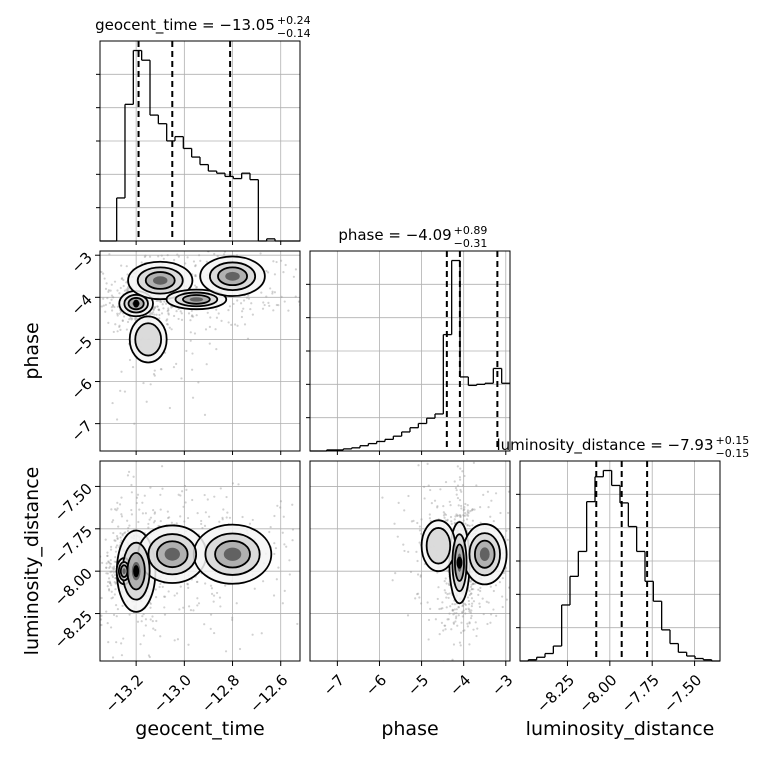  What do you see at coordinates (597, 693) in the screenshot?
I see `x-tick-label: −8.00` at bounding box center [597, 693].